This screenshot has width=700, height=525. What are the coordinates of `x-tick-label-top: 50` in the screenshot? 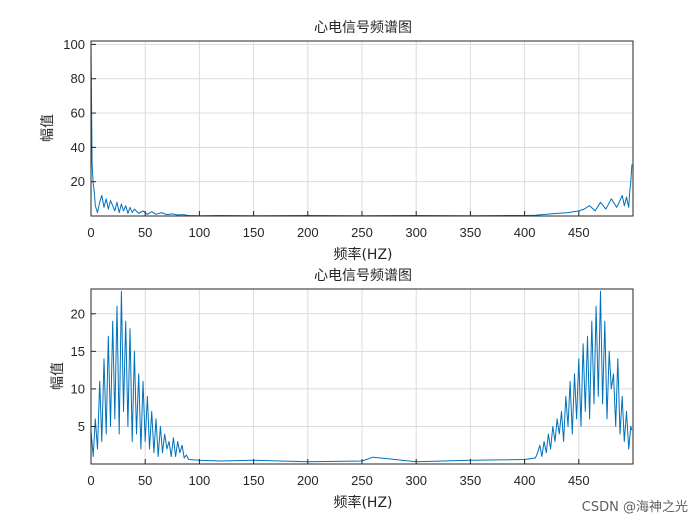 It's located at (145, 232).